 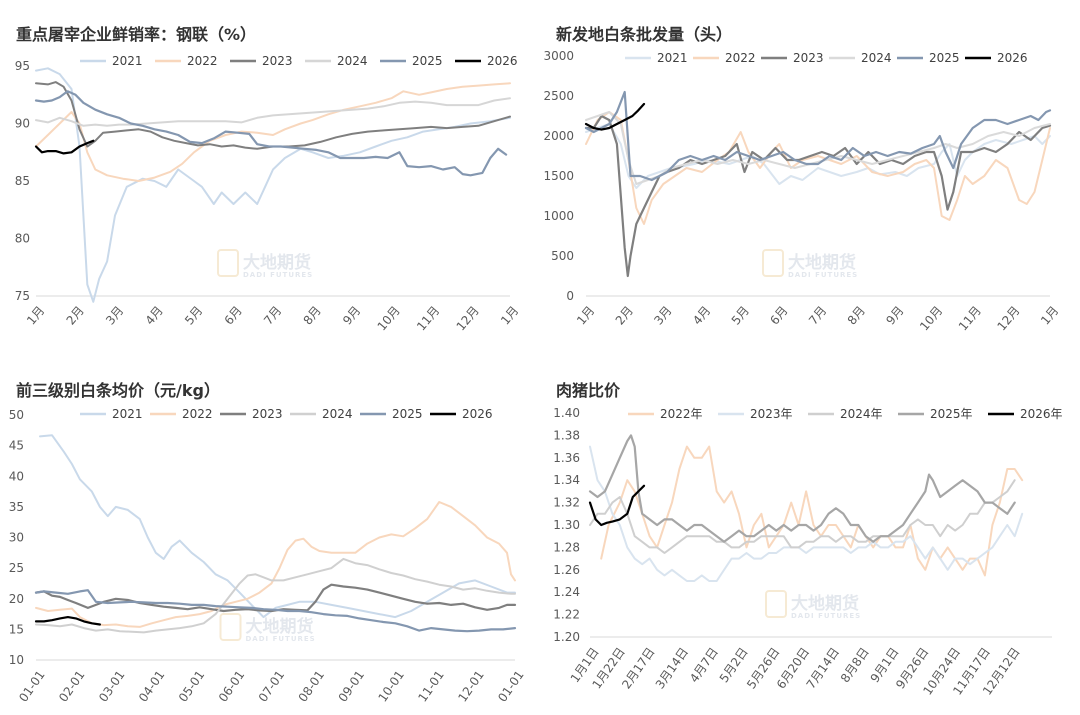 What do you see at coordinates (118, 390) in the screenshot?
I see `chart-title: 前三级别白条均价（元/kg）` at bounding box center [118, 390].